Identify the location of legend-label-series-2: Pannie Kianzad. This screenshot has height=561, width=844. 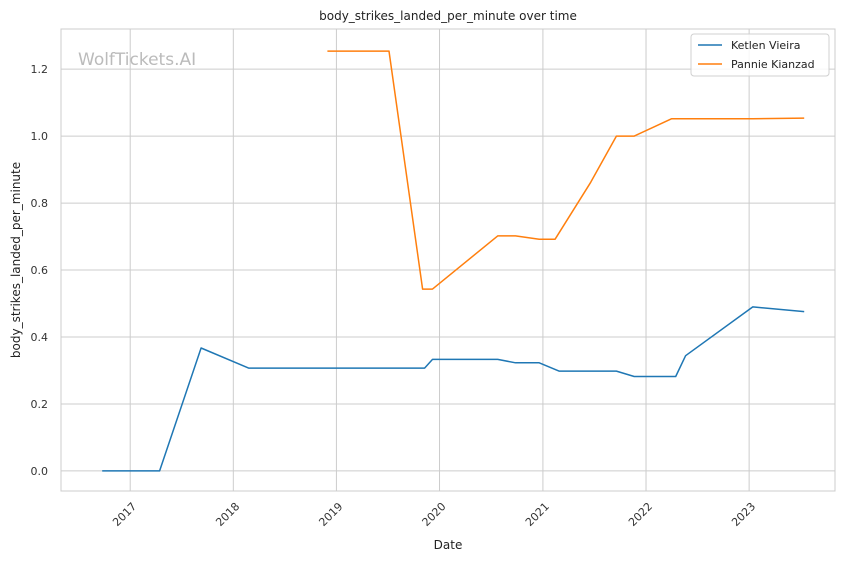
(773, 64).